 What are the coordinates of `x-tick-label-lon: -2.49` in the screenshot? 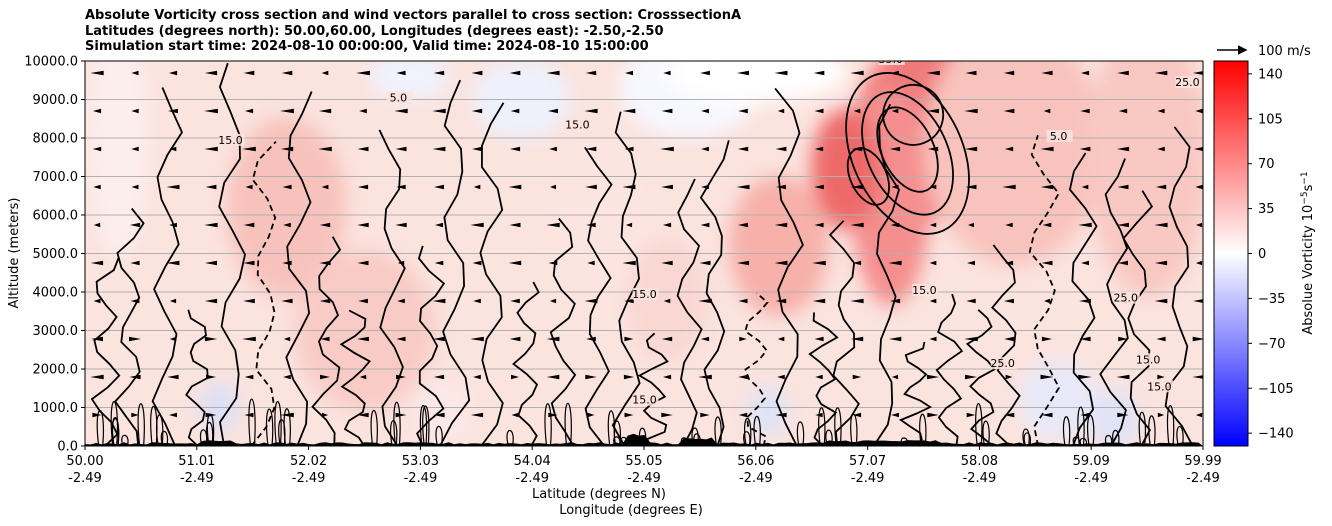 It's located at (532, 478).